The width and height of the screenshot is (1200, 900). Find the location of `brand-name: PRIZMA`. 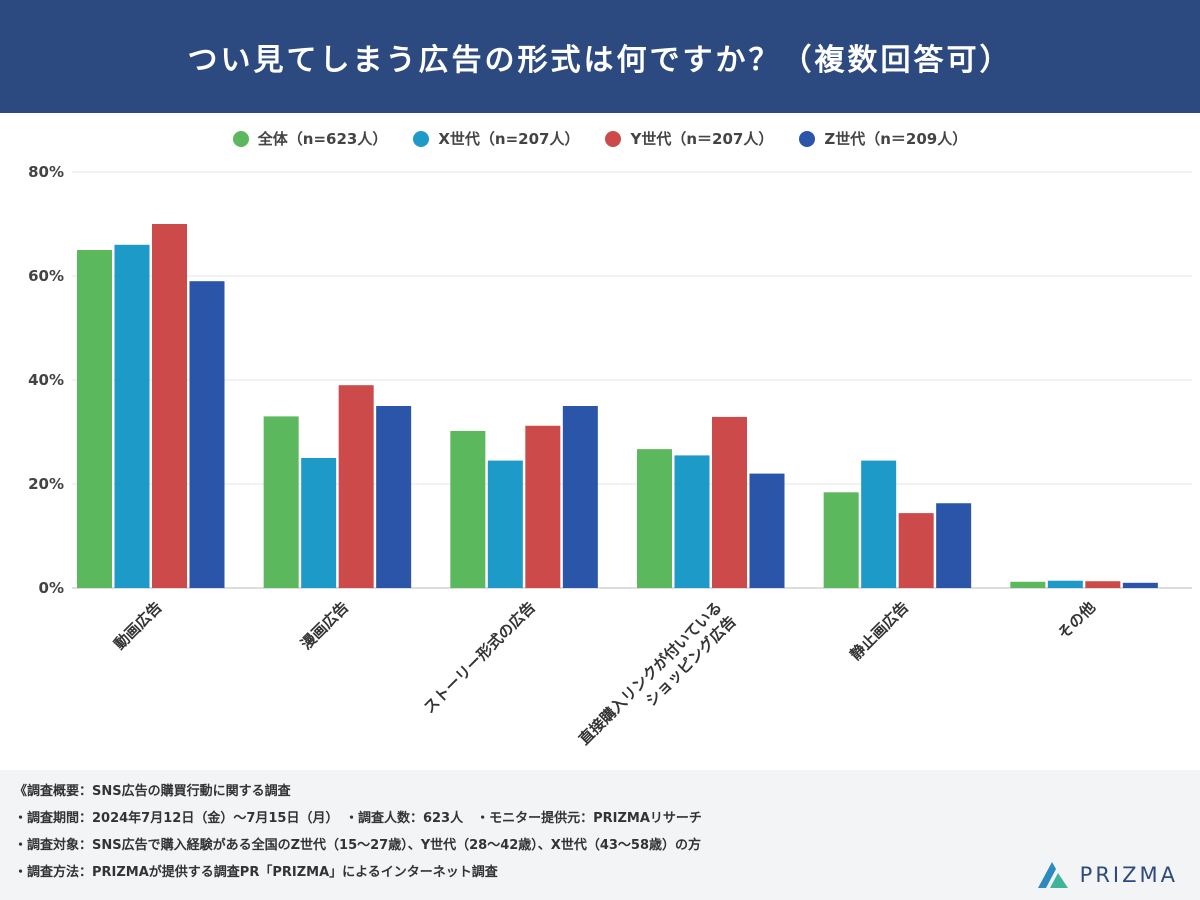

brand-name: PRIZMA is located at coordinates (1128, 875).